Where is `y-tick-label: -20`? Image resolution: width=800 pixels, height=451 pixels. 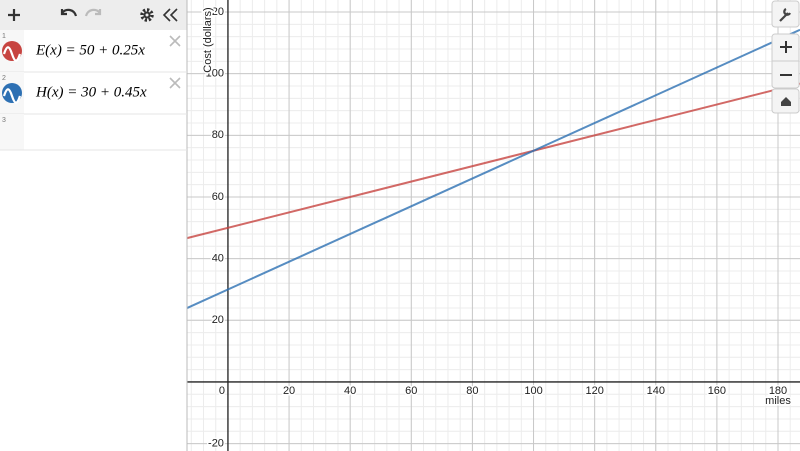
y-tick-label: -20 is located at coordinates (216, 444).